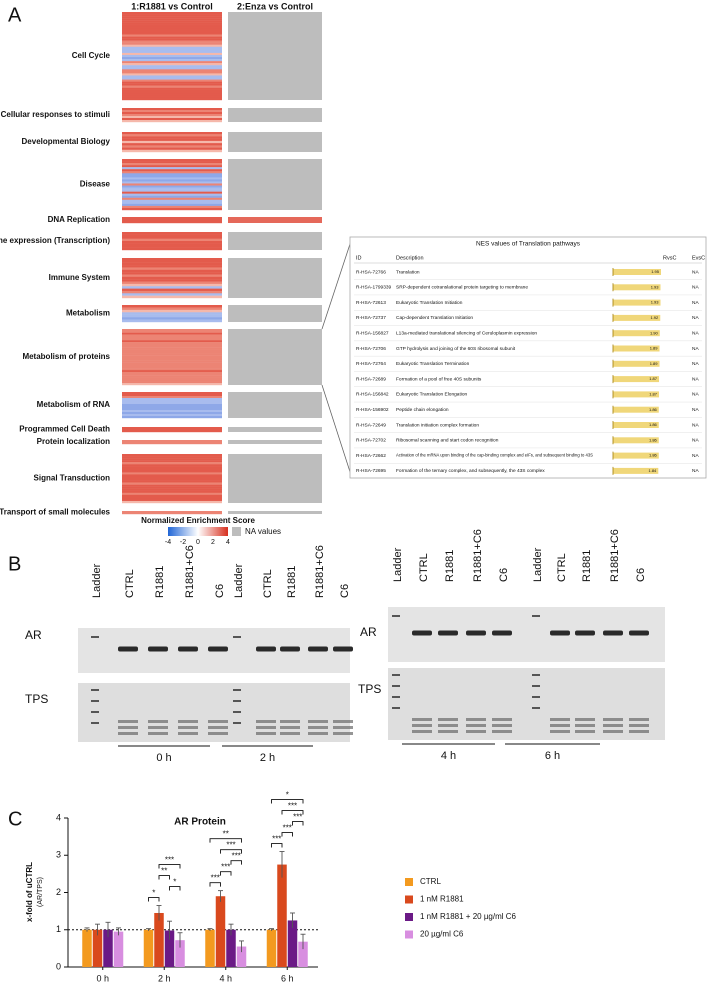  What do you see at coordinates (587, 566) in the screenshot?
I see `lane-label: R1881` at bounding box center [587, 566].